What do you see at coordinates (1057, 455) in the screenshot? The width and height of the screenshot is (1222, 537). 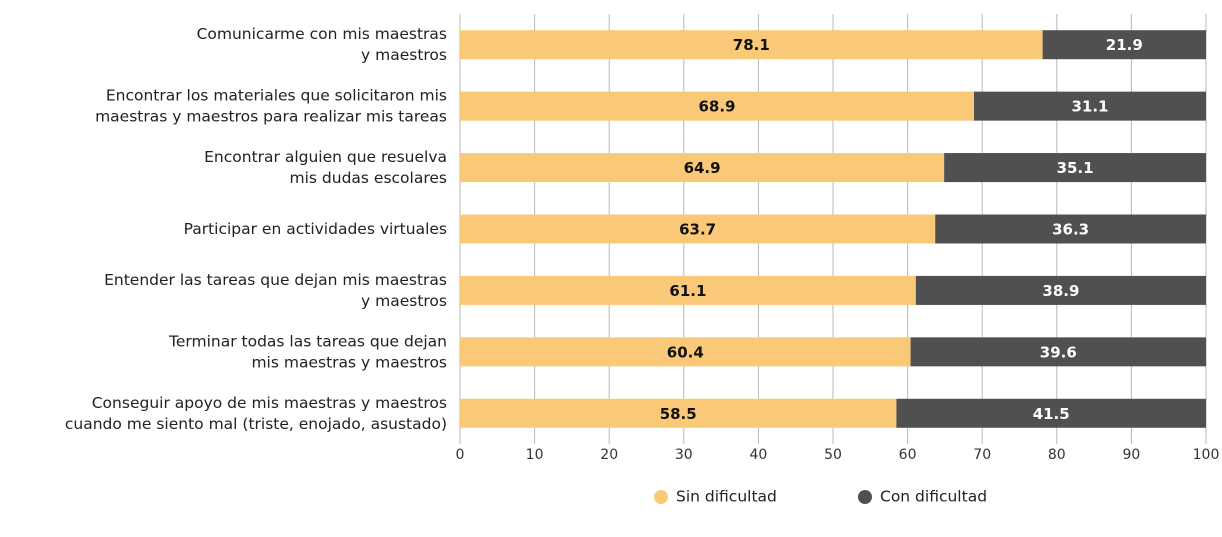 I see `x-tick-label: 80` at bounding box center [1057, 455].